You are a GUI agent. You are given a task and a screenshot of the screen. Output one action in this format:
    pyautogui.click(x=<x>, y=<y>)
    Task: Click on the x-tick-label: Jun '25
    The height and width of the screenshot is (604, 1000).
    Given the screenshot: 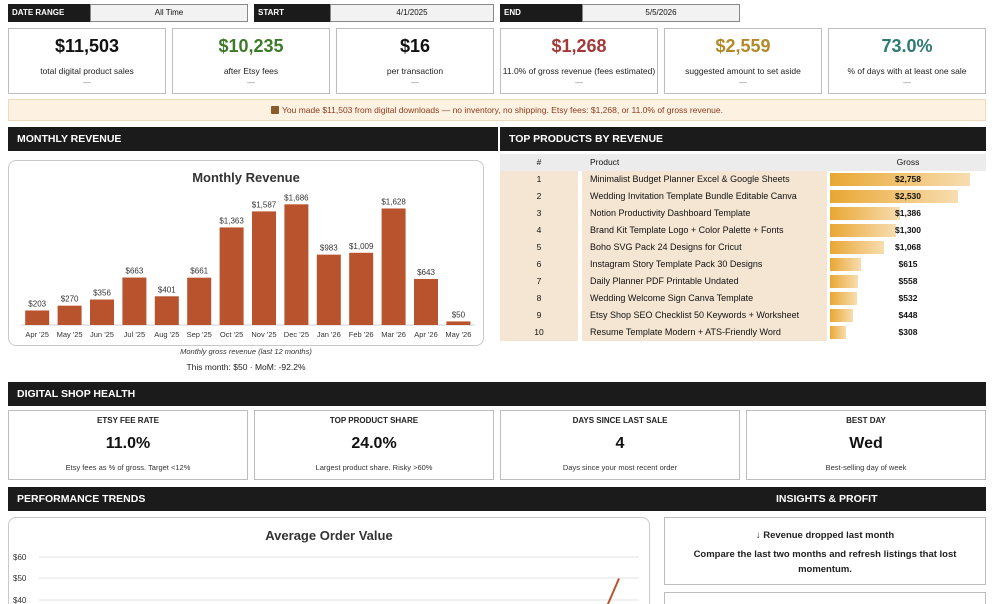 What is the action you would take?
    pyautogui.click(x=102, y=334)
    